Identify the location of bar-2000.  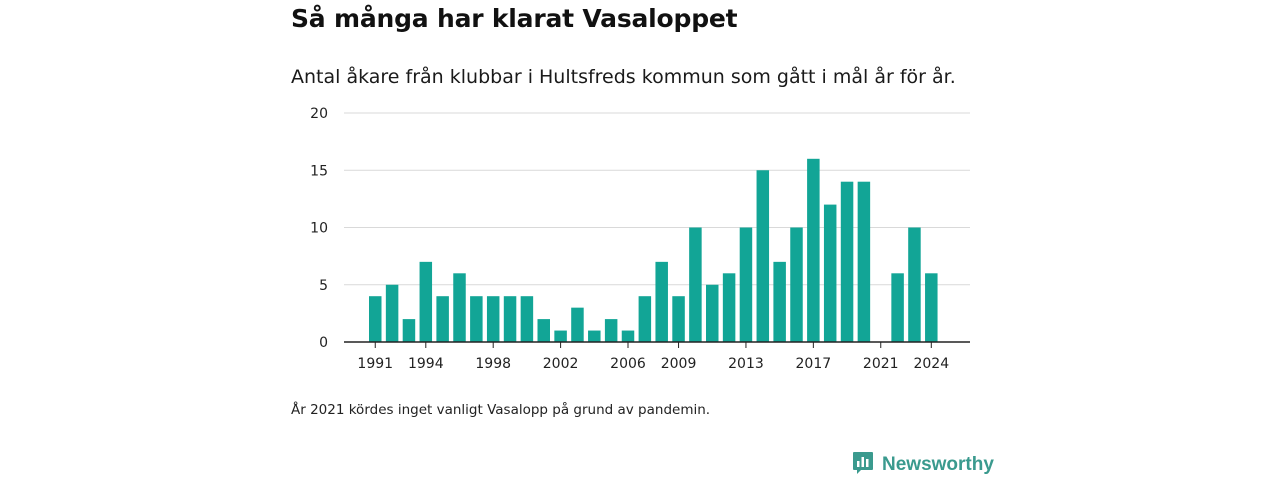
(527, 319).